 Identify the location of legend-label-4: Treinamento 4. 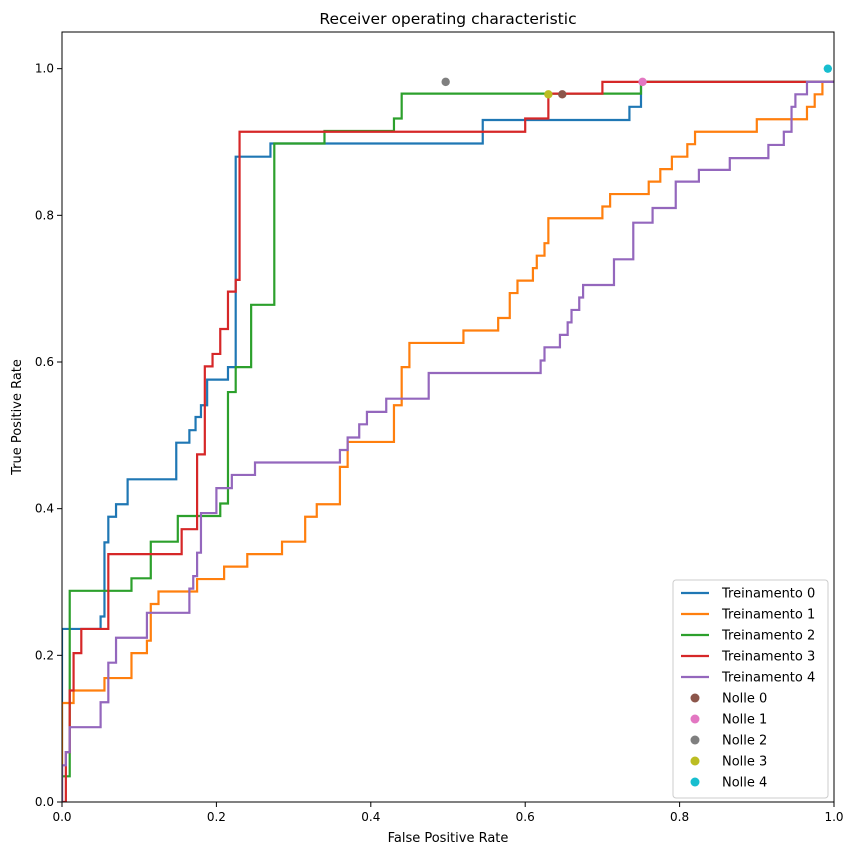
(768, 678).